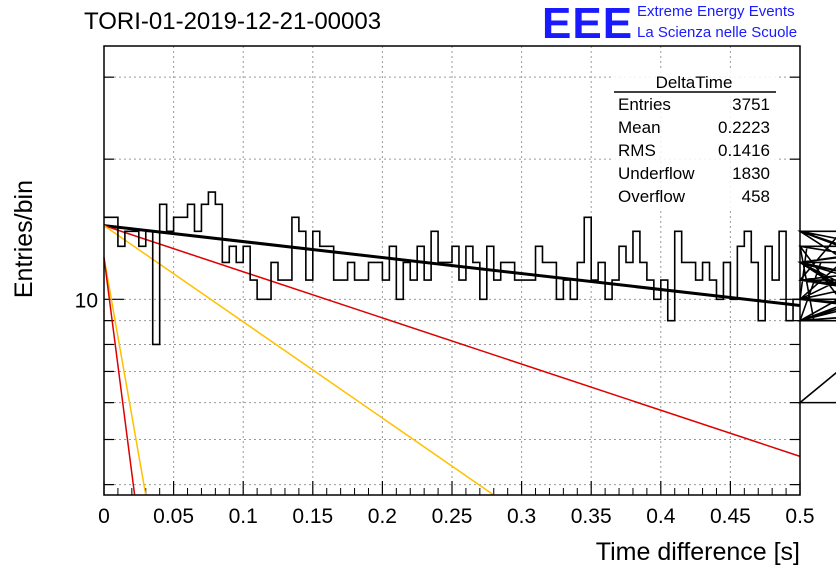 The height and width of the screenshot is (572, 836). What do you see at coordinates (799, 516) in the screenshot?
I see `x-tick-label: 0.5` at bounding box center [799, 516].